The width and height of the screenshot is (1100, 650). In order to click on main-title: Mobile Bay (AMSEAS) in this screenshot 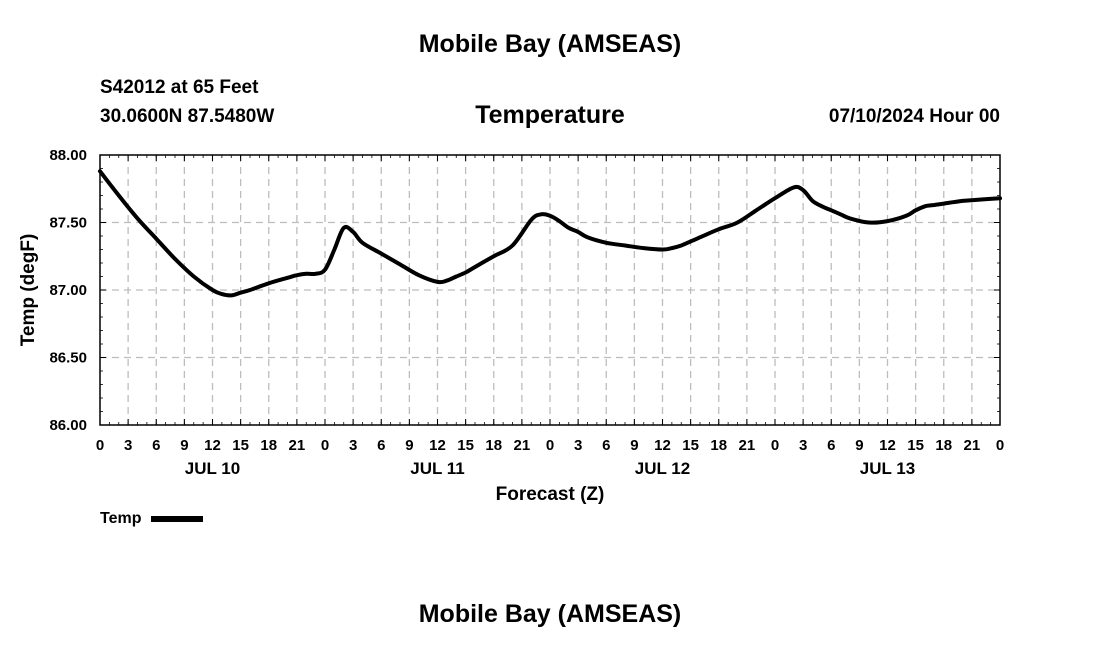, I will do `click(550, 44)`.